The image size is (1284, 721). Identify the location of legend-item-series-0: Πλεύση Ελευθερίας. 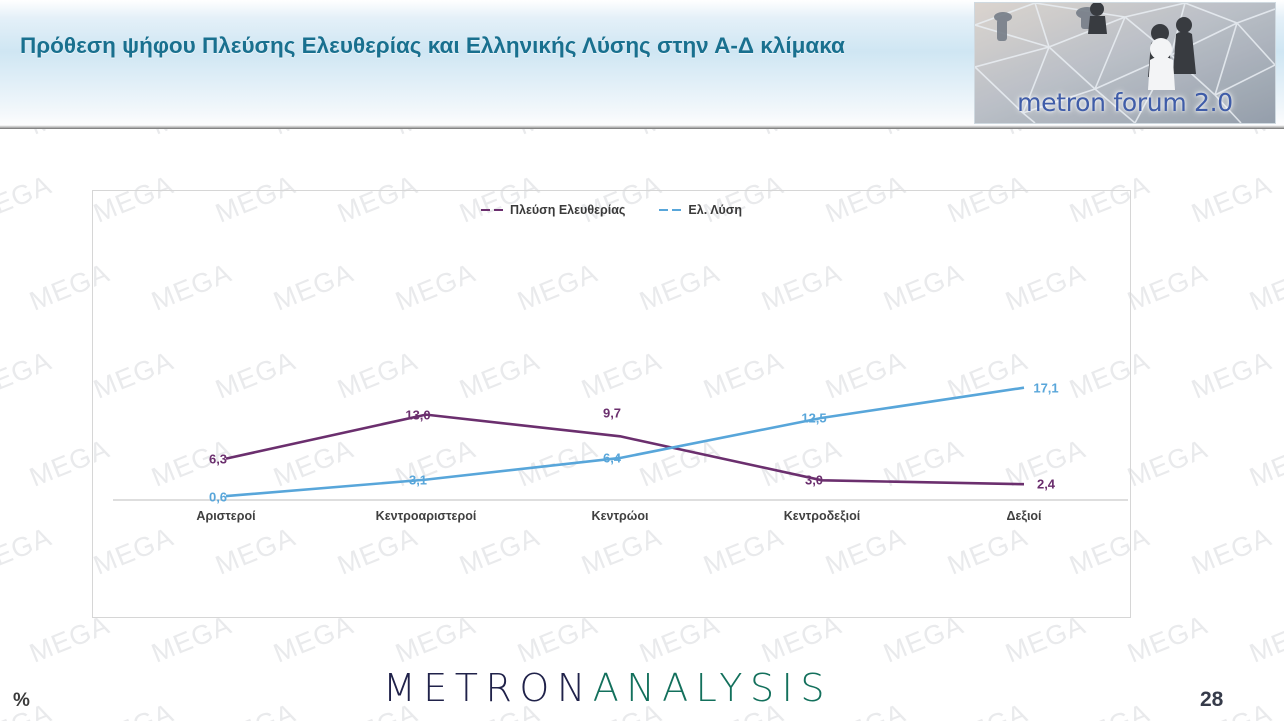
(553, 210).